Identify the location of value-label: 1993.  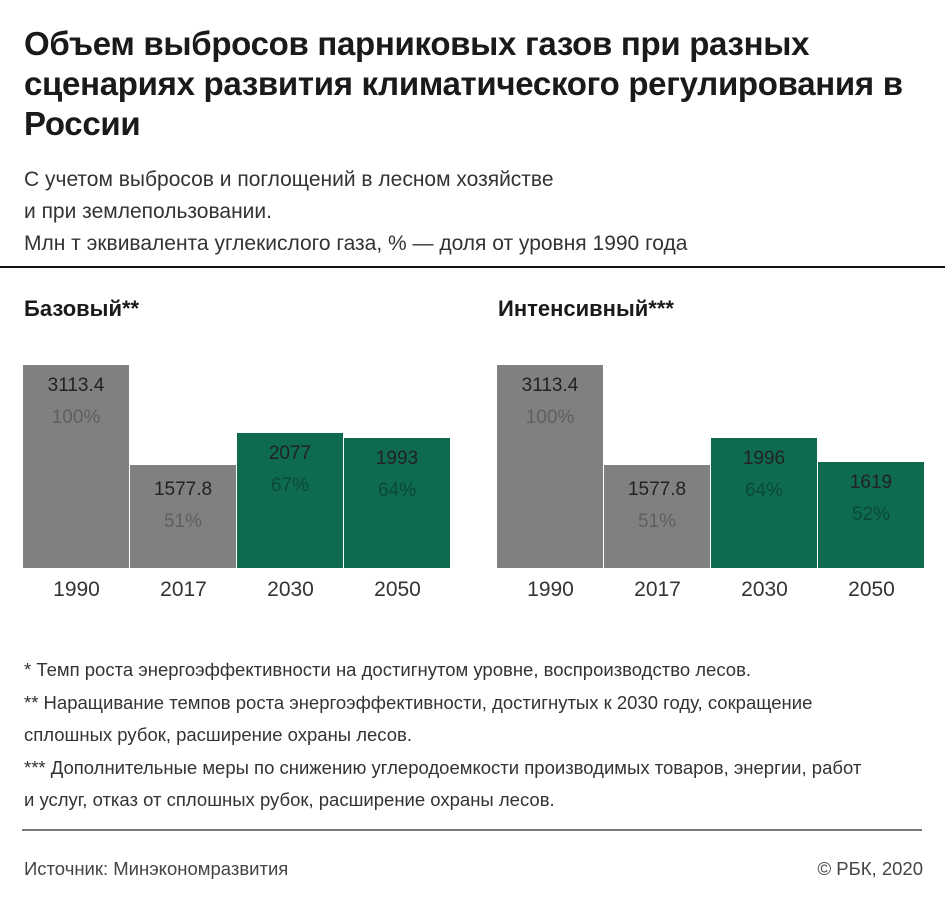
(397, 459).